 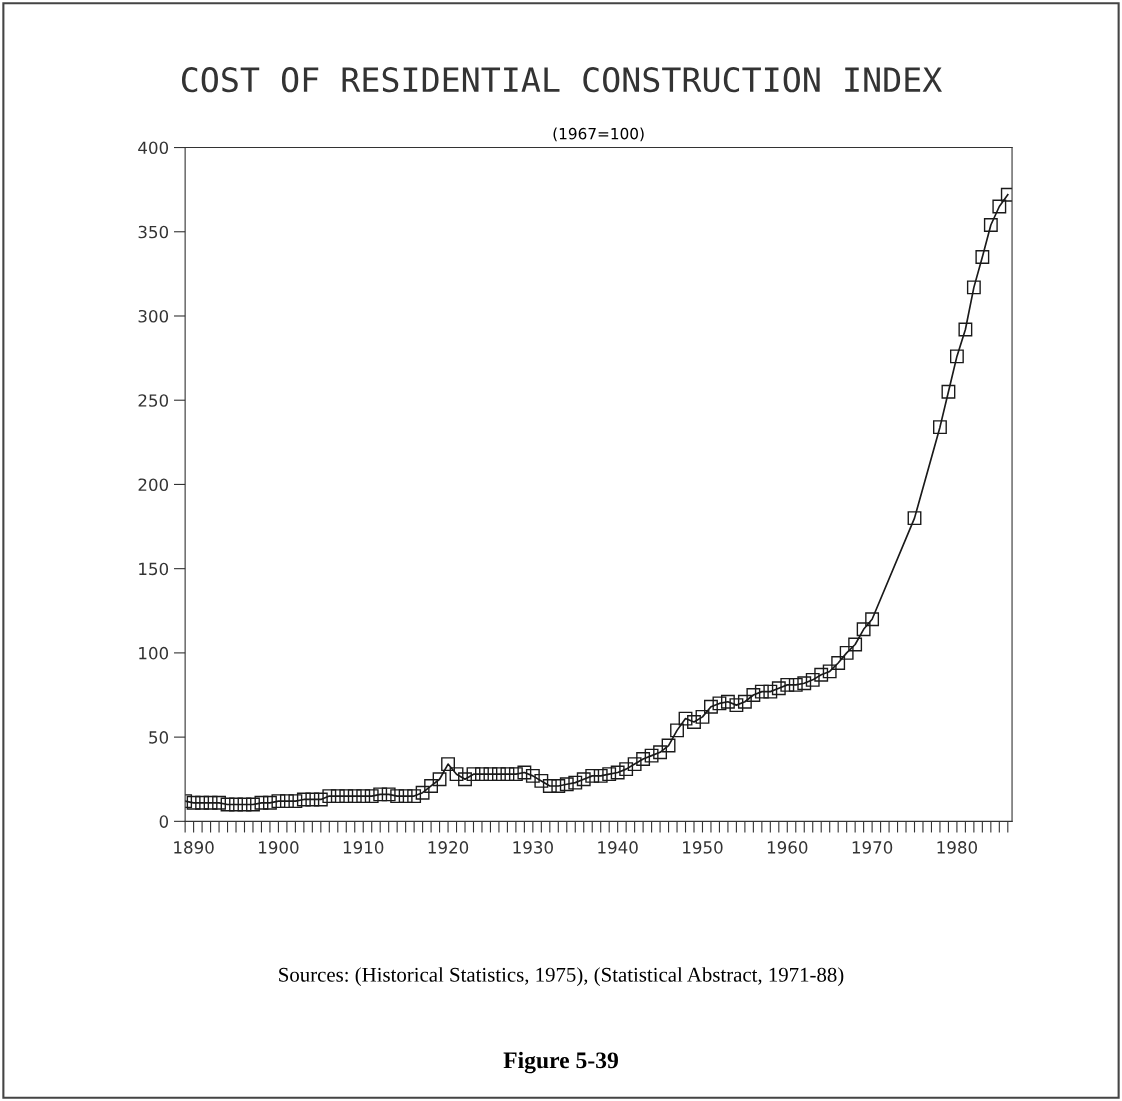 I want to click on y-tick-label: 300, so click(x=153, y=316).